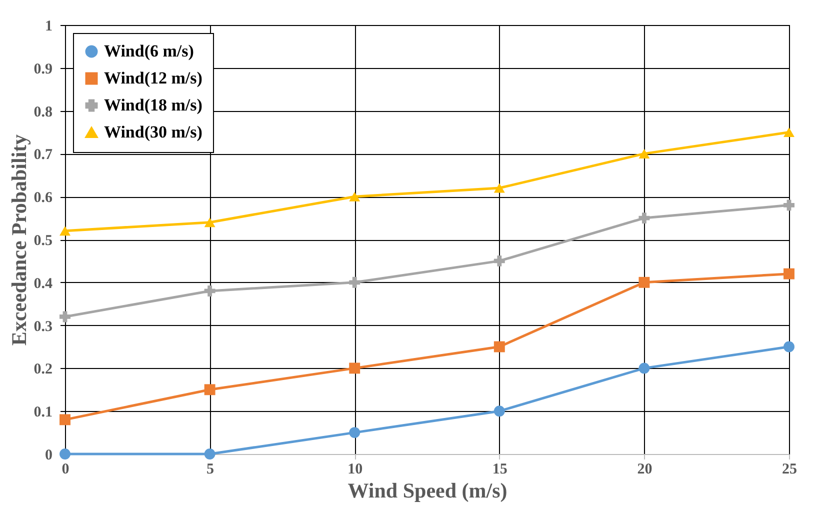  Describe the element at coordinates (43, 370) in the screenshot. I see `y-tick-label: 0.2` at that location.